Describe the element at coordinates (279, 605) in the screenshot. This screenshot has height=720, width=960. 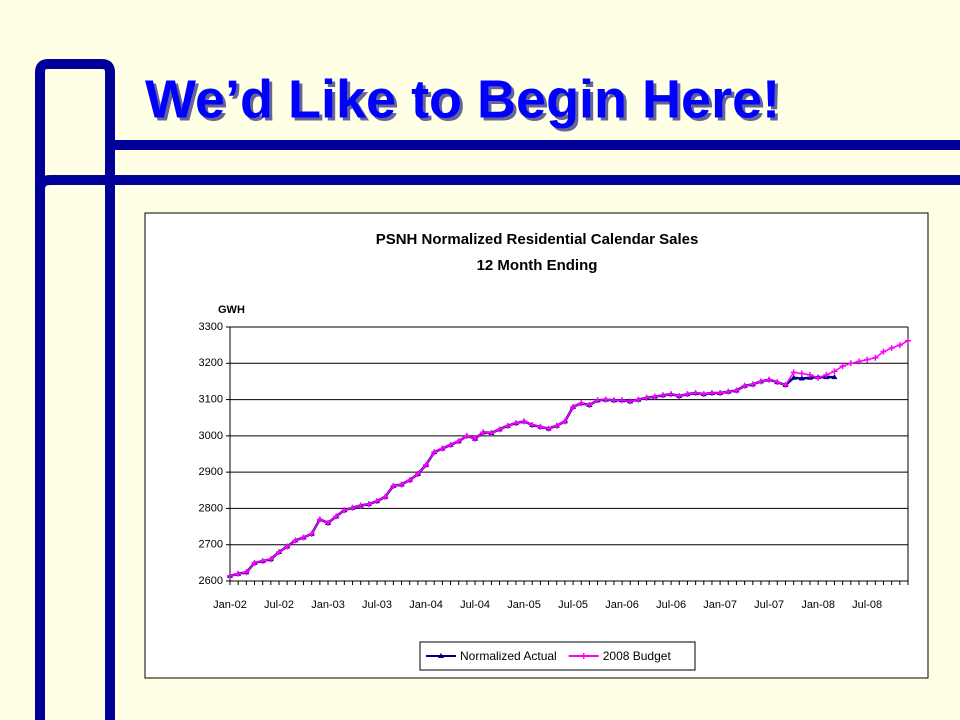
I see `x-tick-label: Jul-02` at that location.